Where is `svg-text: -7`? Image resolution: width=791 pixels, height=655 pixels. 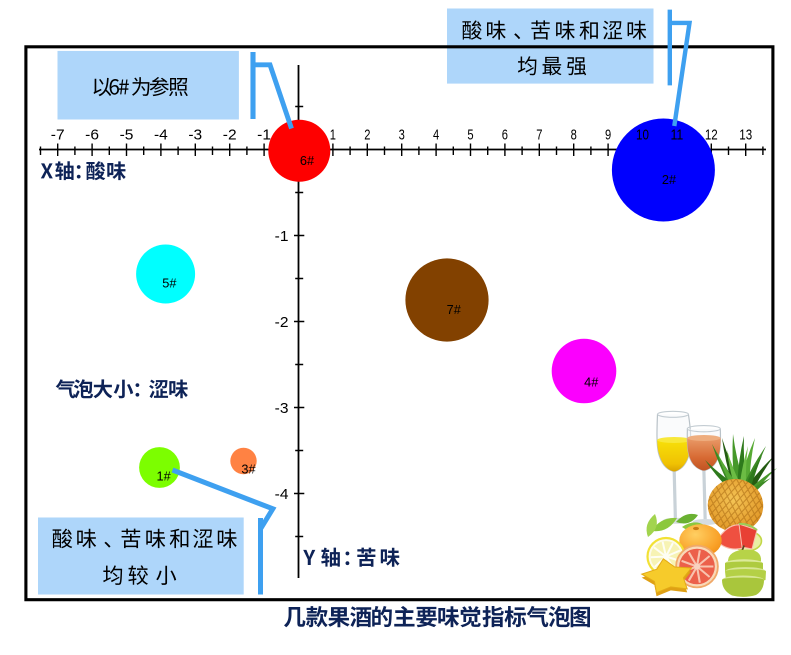
svg-text: -7 is located at coordinates (58, 134).